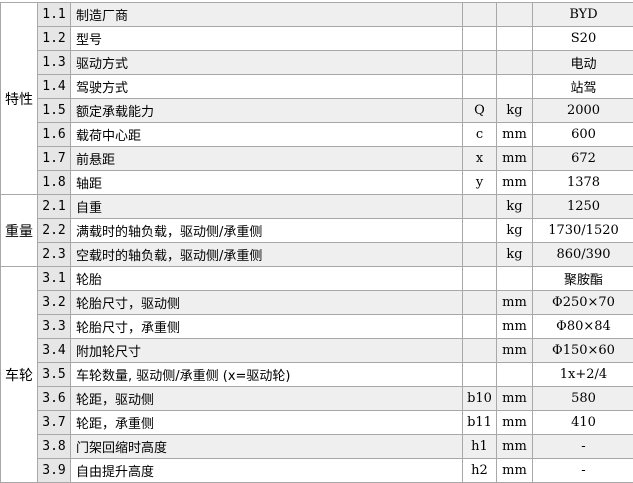 The height and width of the screenshot is (483, 633). I want to click on item-name: 自由提升高度, so click(266, 470).